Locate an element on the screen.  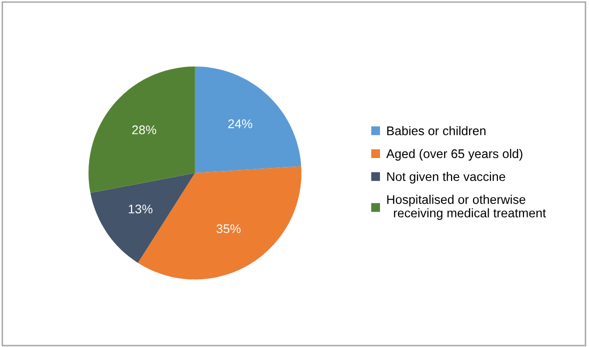
data-label: 24% is located at coordinates (240, 123).